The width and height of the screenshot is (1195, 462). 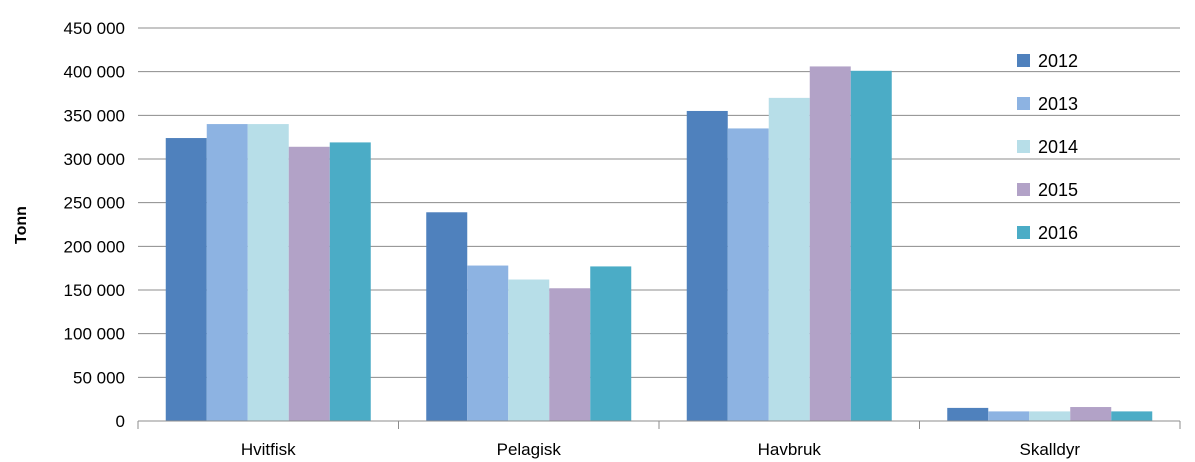 What do you see at coordinates (1023, 232) in the screenshot?
I see `legend-swatch-2016` at bounding box center [1023, 232].